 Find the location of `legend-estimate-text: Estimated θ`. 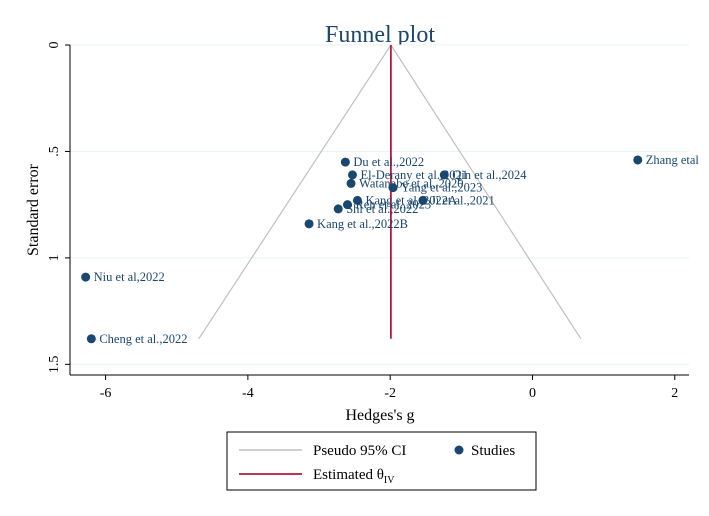

legend-estimate-text: Estimated θ is located at coordinates (348, 475).